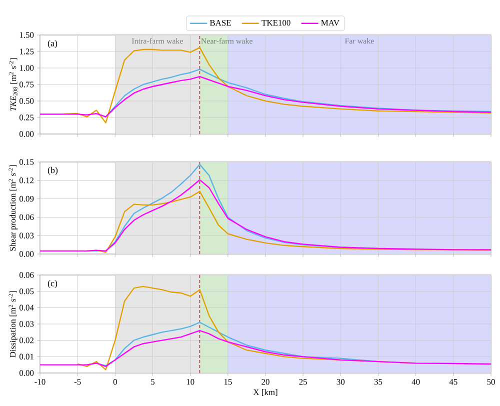  What do you see at coordinates (26, 162) in the screenshot?
I see `y-tick-label: 0.15` at bounding box center [26, 162].